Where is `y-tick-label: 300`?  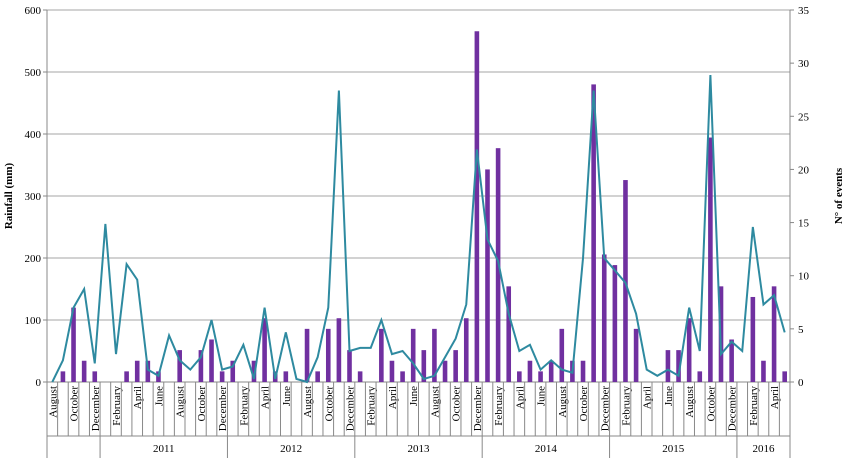 y-tick-label: 300 is located at coordinates (33, 197).